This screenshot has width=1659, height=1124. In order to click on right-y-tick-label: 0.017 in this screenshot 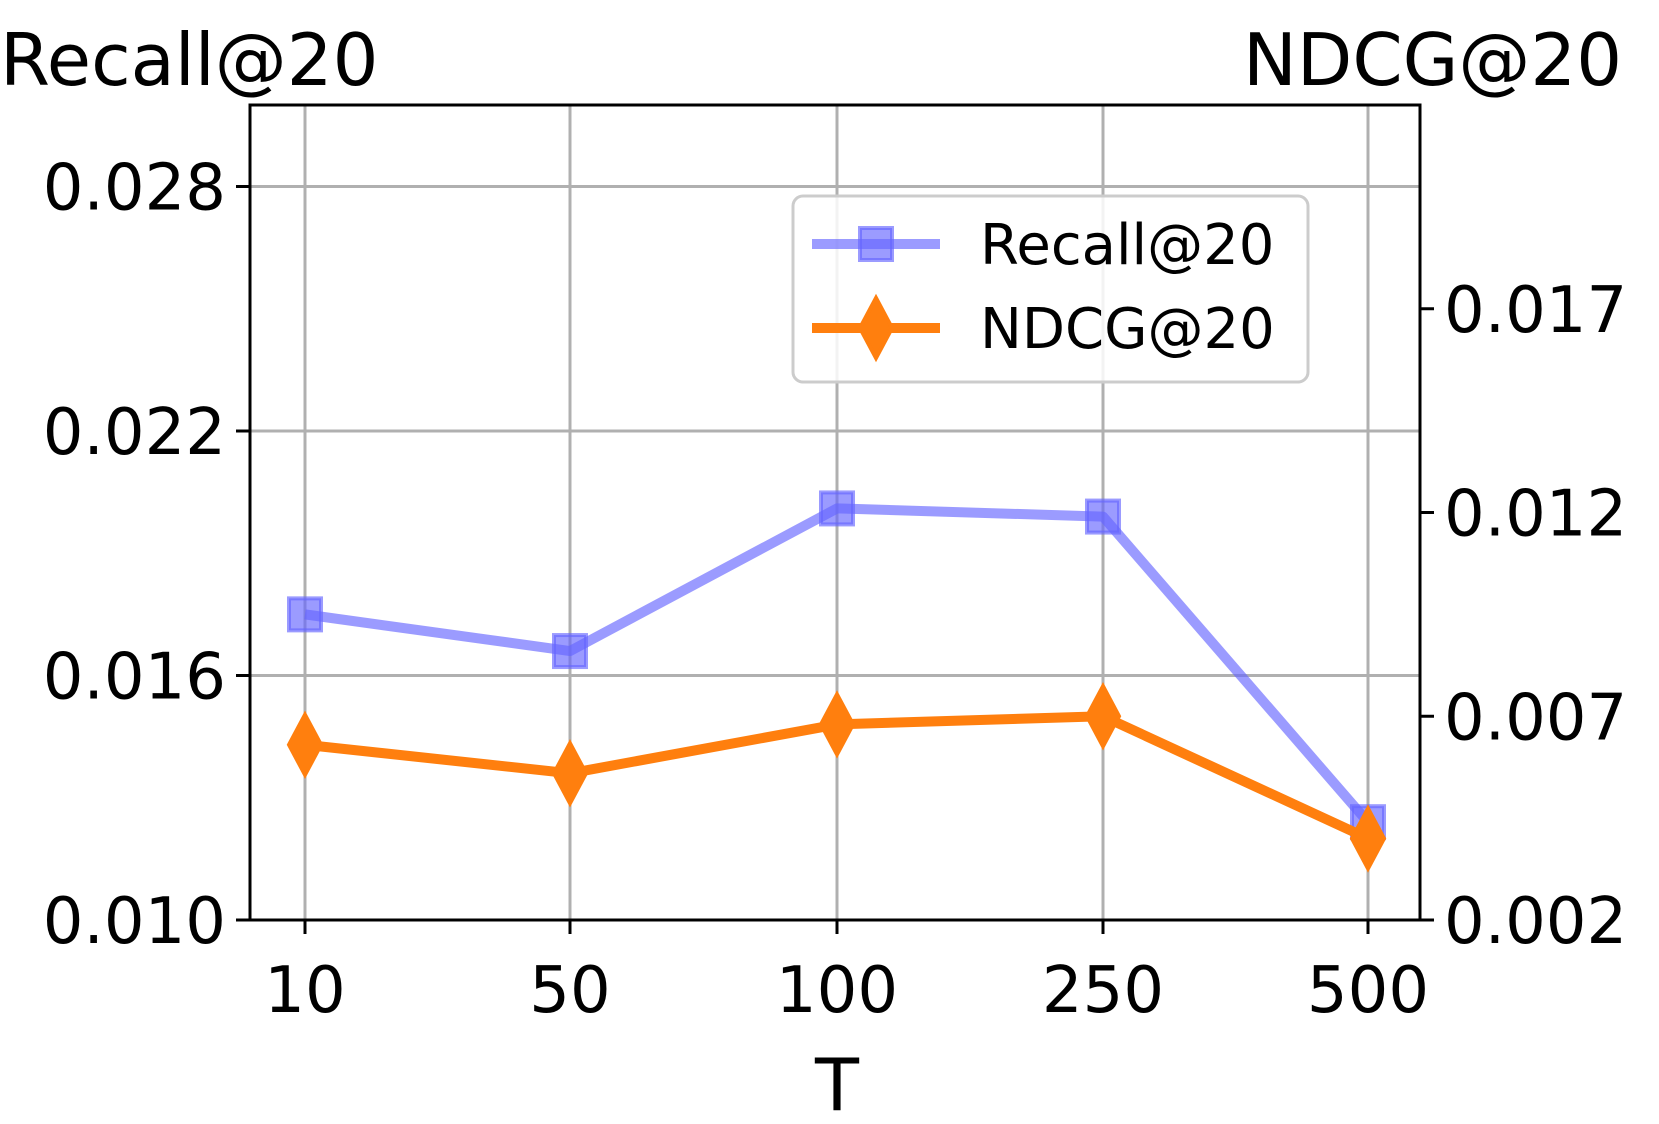, I will do `click(1535, 311)`.